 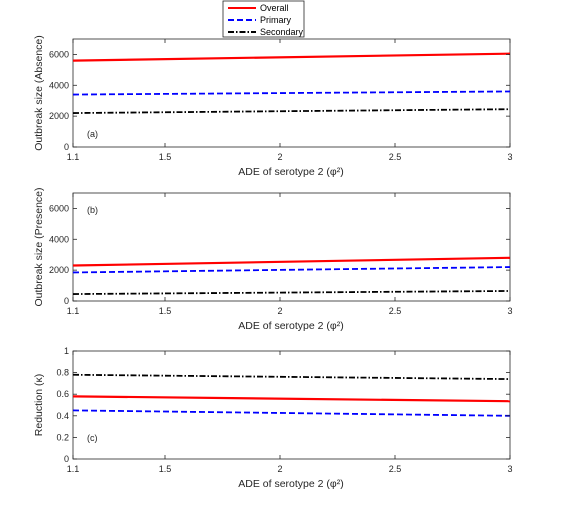 What do you see at coordinates (165, 469) in the screenshot?
I see `x-tick-label-c: 1.5` at bounding box center [165, 469].